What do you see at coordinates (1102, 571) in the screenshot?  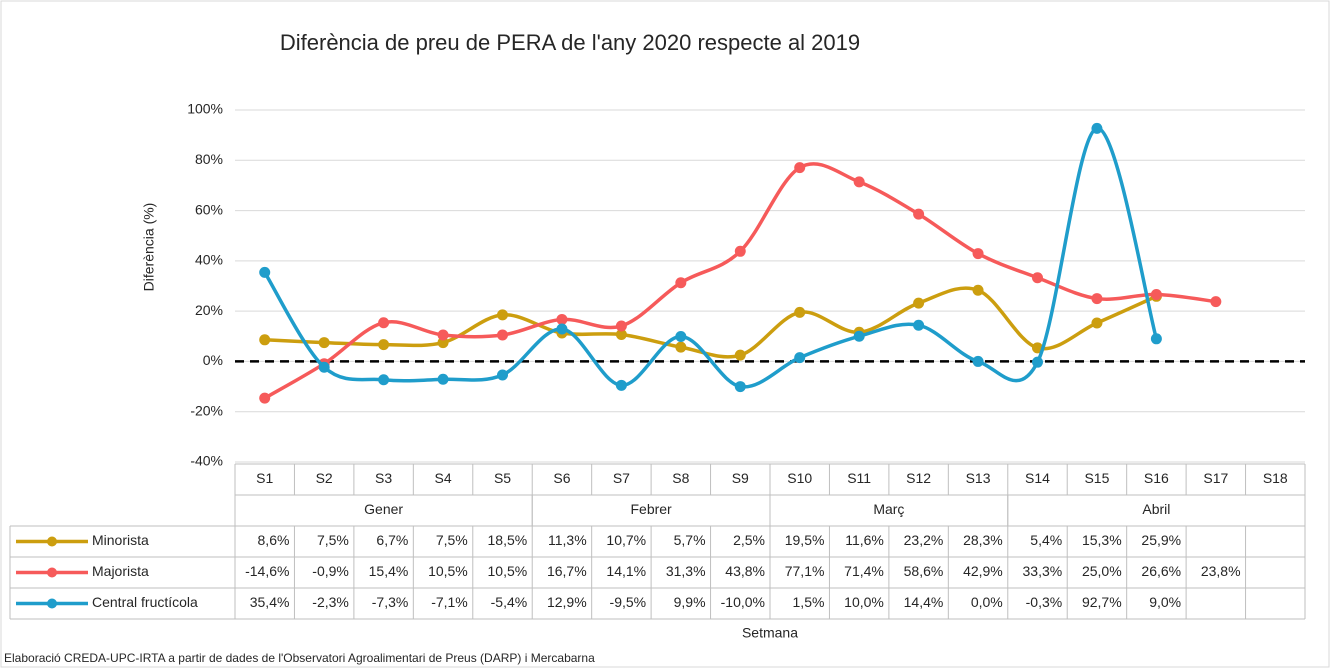 I see `data-label: 25,0%` at bounding box center [1102, 571].